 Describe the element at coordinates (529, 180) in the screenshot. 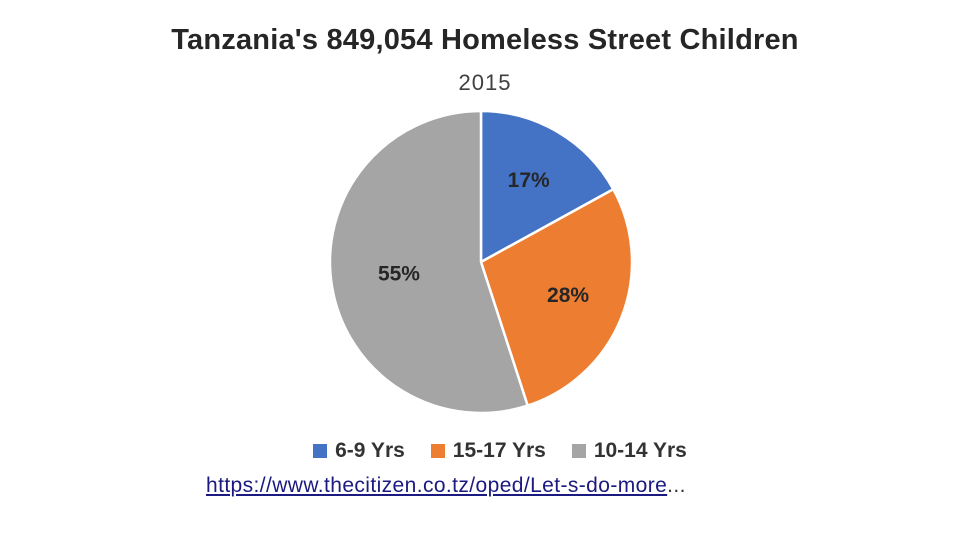

I see `pie-data-label-6-9-yrs: 17%` at that location.